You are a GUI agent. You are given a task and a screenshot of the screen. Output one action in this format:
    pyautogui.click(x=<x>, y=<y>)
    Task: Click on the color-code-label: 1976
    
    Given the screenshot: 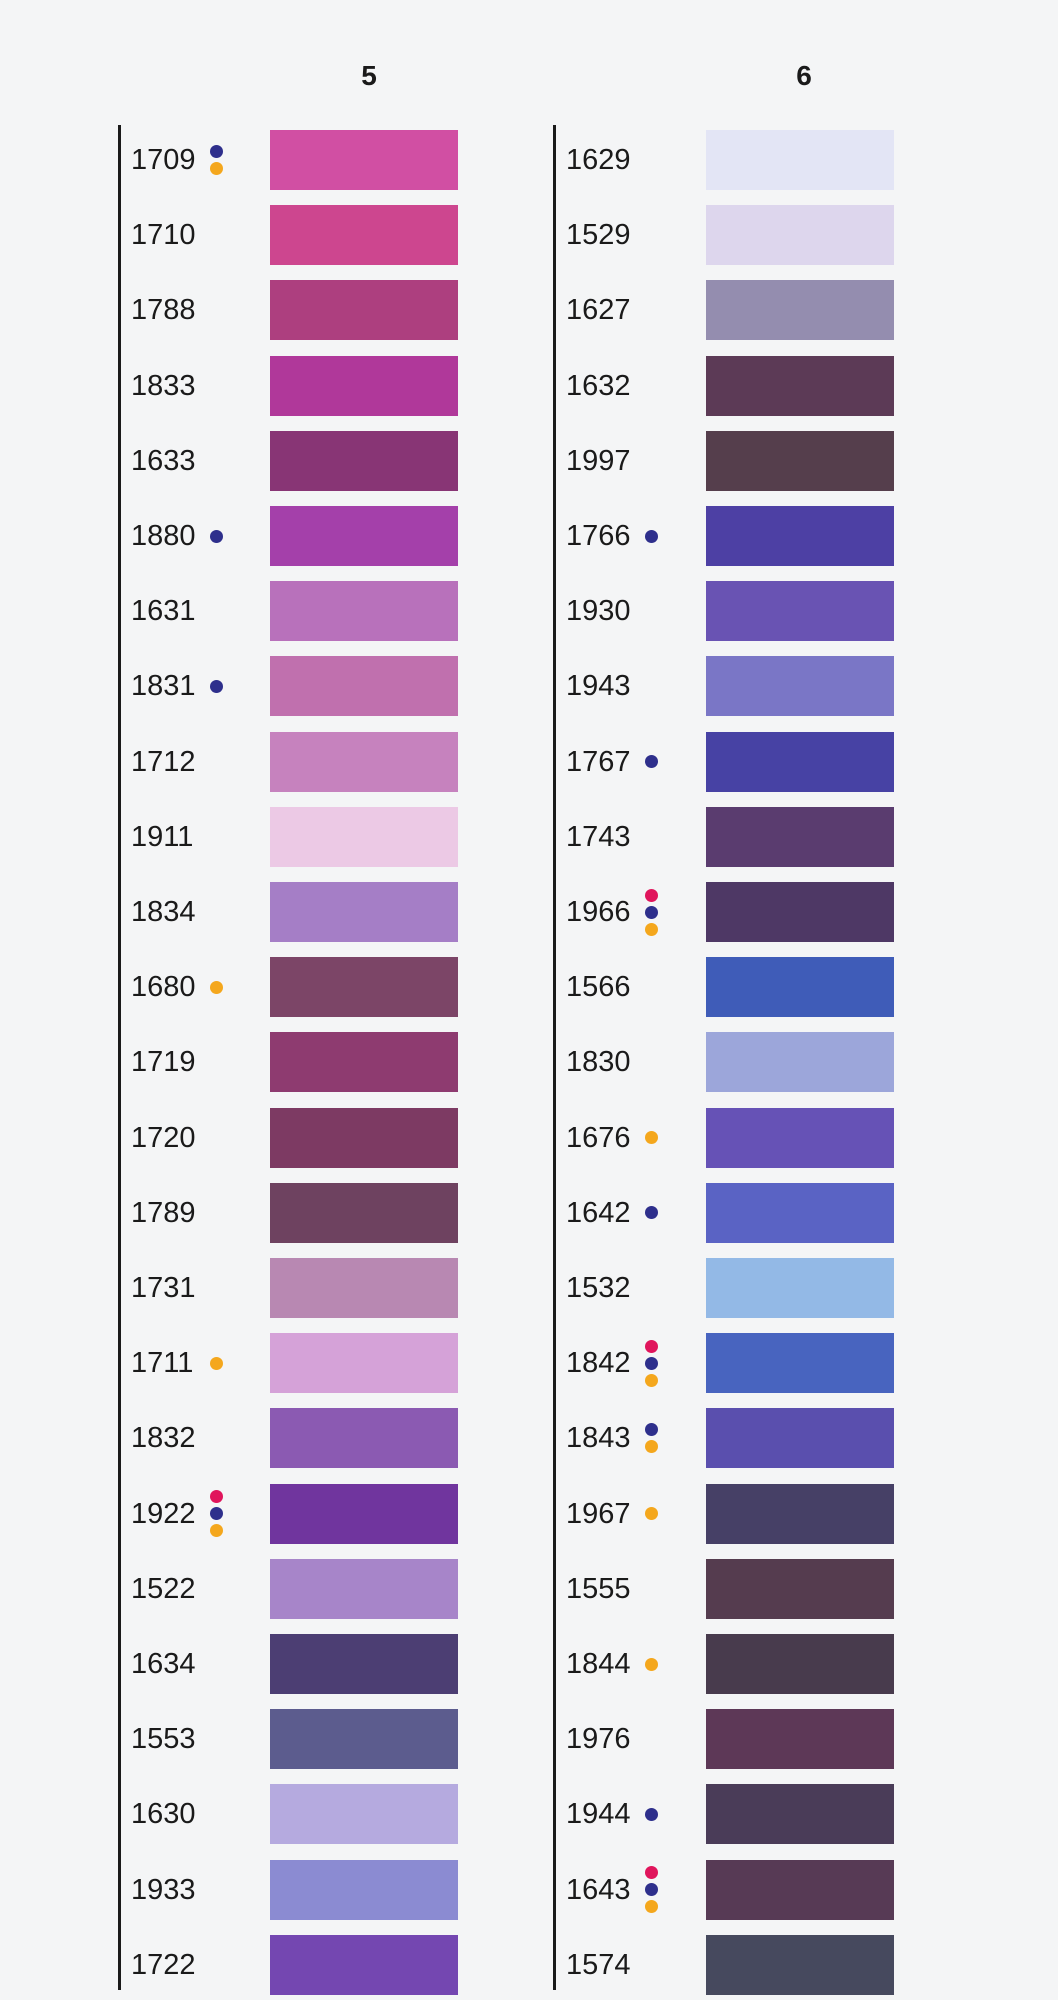 What is the action you would take?
    pyautogui.click(x=598, y=1739)
    